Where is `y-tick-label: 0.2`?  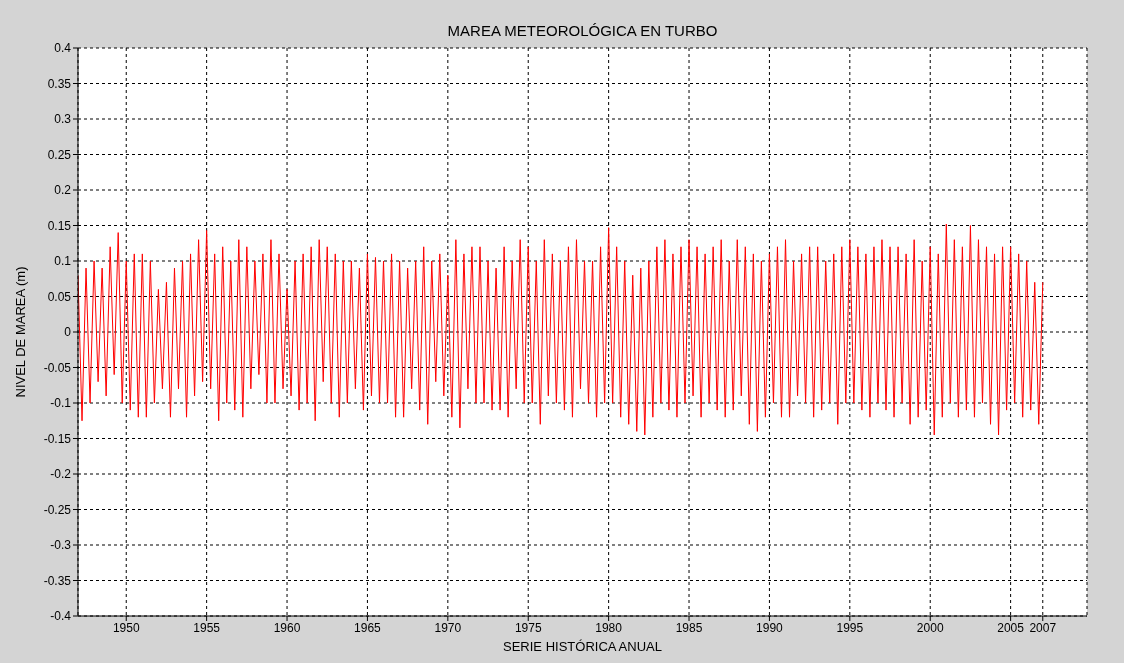
y-tick-label: 0.2 is located at coordinates (63, 190).